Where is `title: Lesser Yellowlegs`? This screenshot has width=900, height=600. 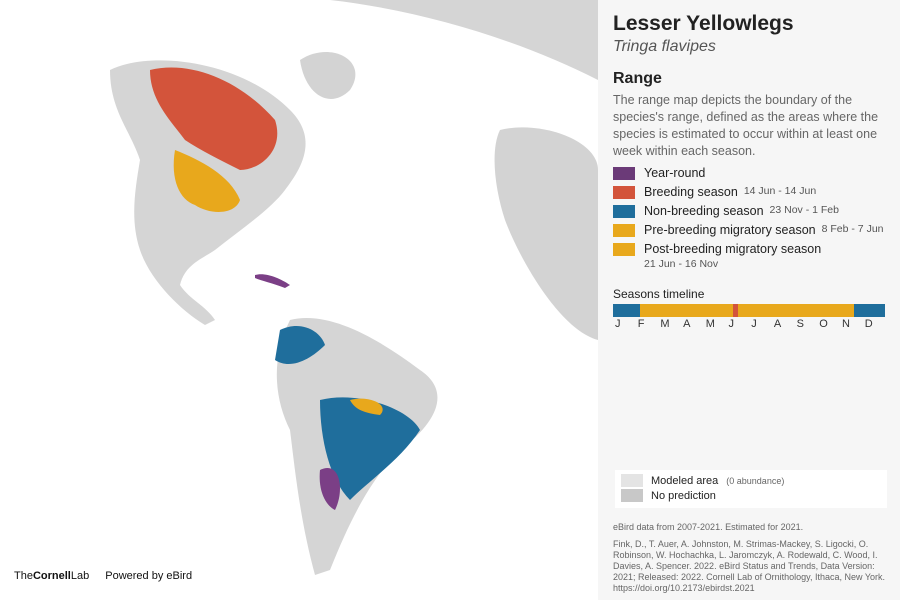 title: Lesser Yellowlegs is located at coordinates (703, 23).